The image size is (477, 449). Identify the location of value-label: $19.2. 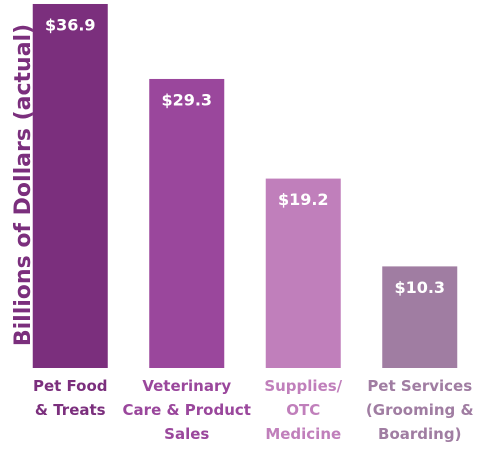
(303, 199).